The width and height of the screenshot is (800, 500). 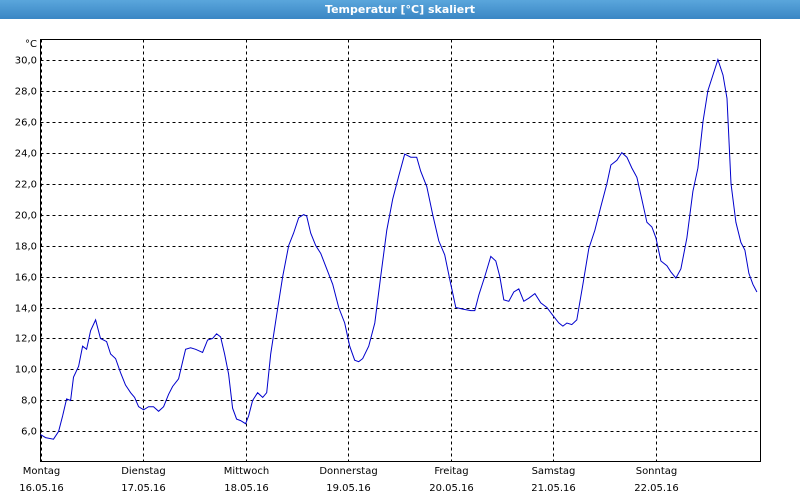 What do you see at coordinates (657, 471) in the screenshot?
I see `x-tick-label: Sonntag` at bounding box center [657, 471].